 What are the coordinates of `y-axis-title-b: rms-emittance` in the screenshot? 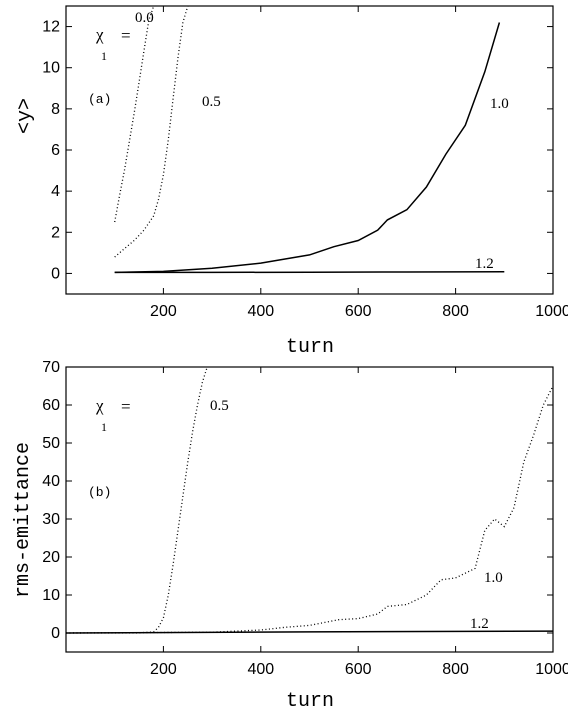 It's located at (23, 520).